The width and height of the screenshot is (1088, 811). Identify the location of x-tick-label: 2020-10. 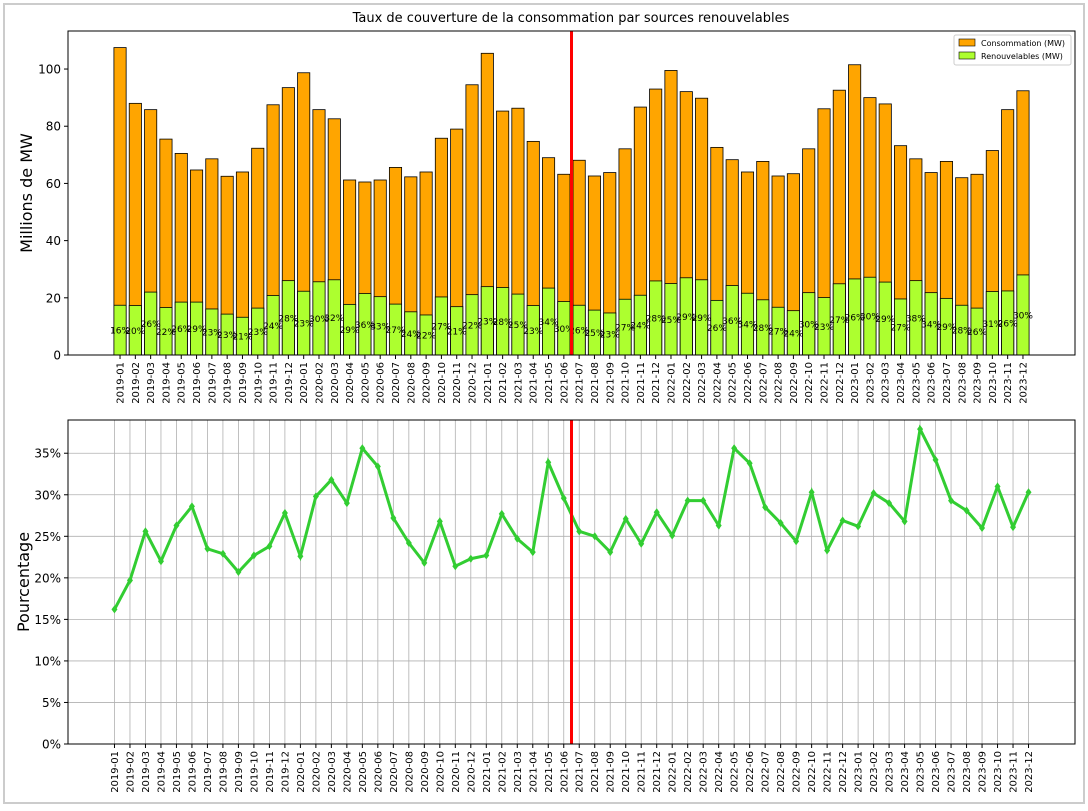
(442, 383).